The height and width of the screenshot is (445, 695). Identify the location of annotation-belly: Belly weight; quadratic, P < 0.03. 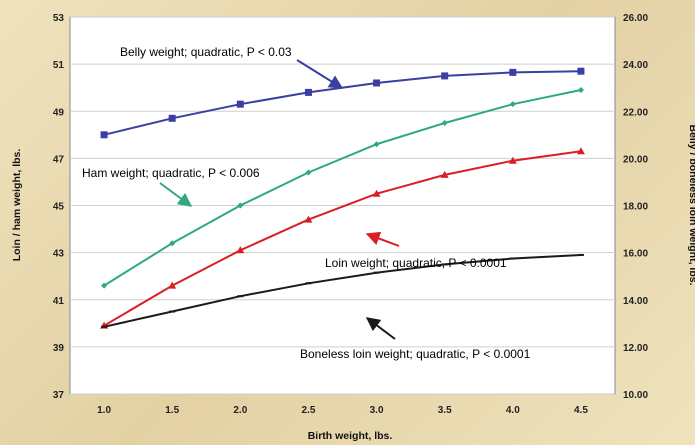
(206, 52).